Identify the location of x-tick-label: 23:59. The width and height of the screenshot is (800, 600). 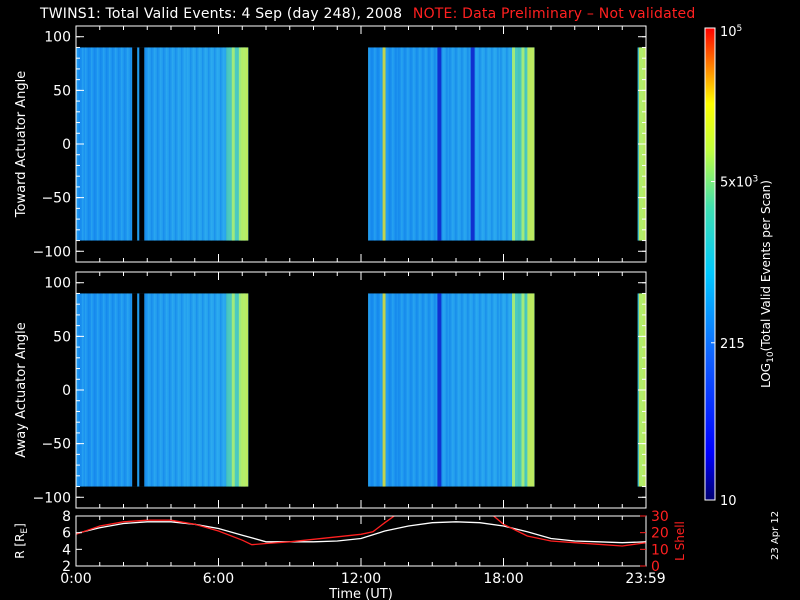
(645, 579).